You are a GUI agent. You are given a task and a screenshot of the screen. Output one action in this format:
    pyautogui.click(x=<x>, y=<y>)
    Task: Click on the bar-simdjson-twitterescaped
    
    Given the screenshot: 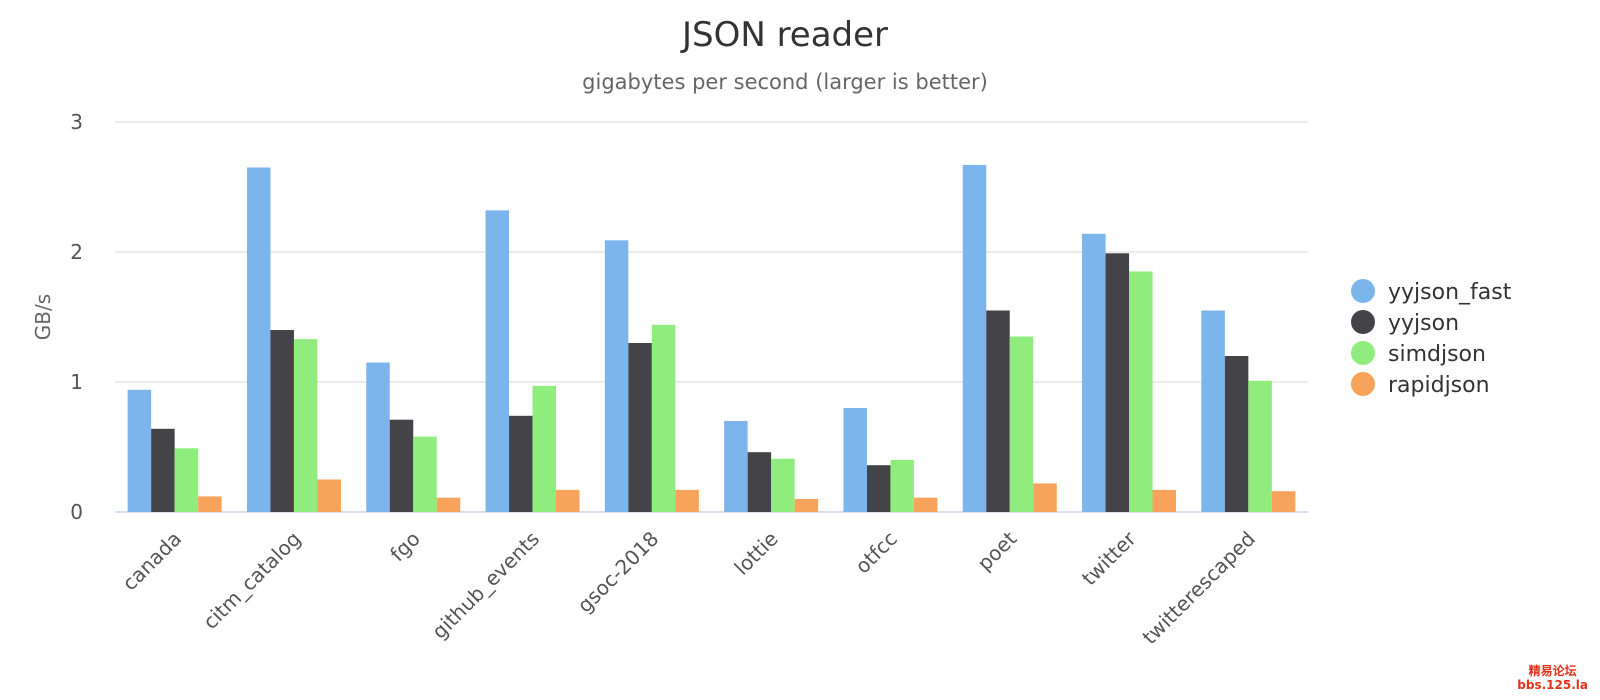 What is the action you would take?
    pyautogui.click(x=1260, y=446)
    